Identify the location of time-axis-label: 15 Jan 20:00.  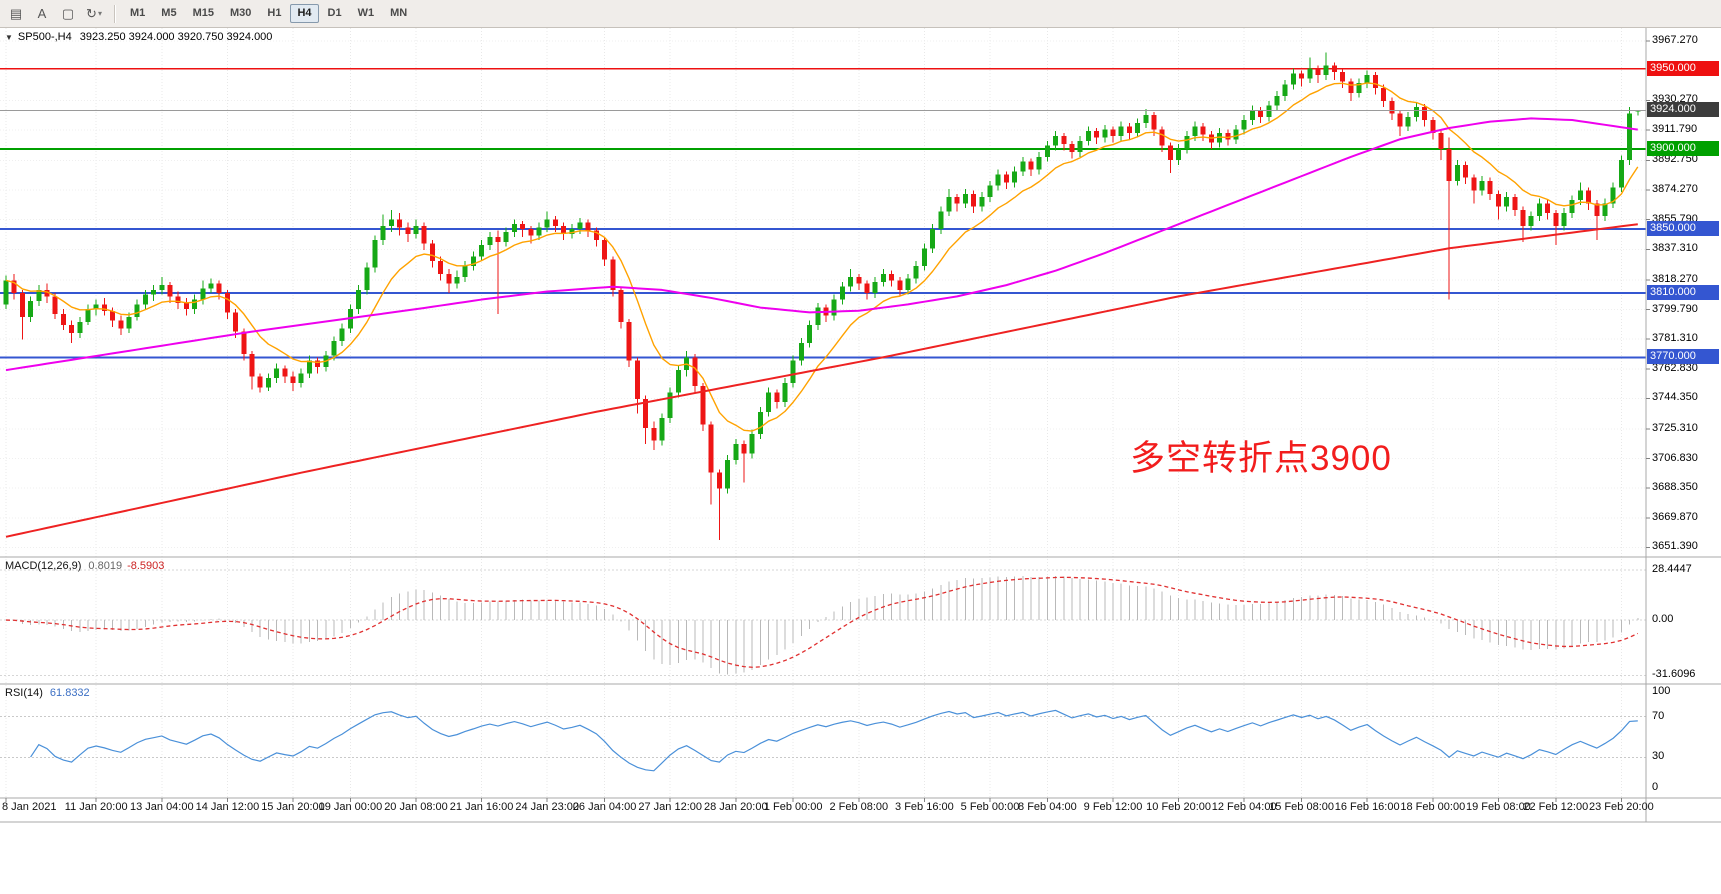
(293, 807).